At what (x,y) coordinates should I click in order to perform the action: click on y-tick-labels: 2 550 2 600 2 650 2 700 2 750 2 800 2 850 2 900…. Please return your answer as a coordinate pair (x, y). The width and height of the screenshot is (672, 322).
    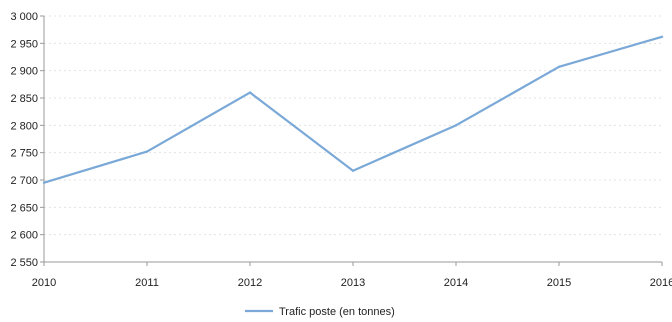
    Looking at the image, I should click on (24, 140).